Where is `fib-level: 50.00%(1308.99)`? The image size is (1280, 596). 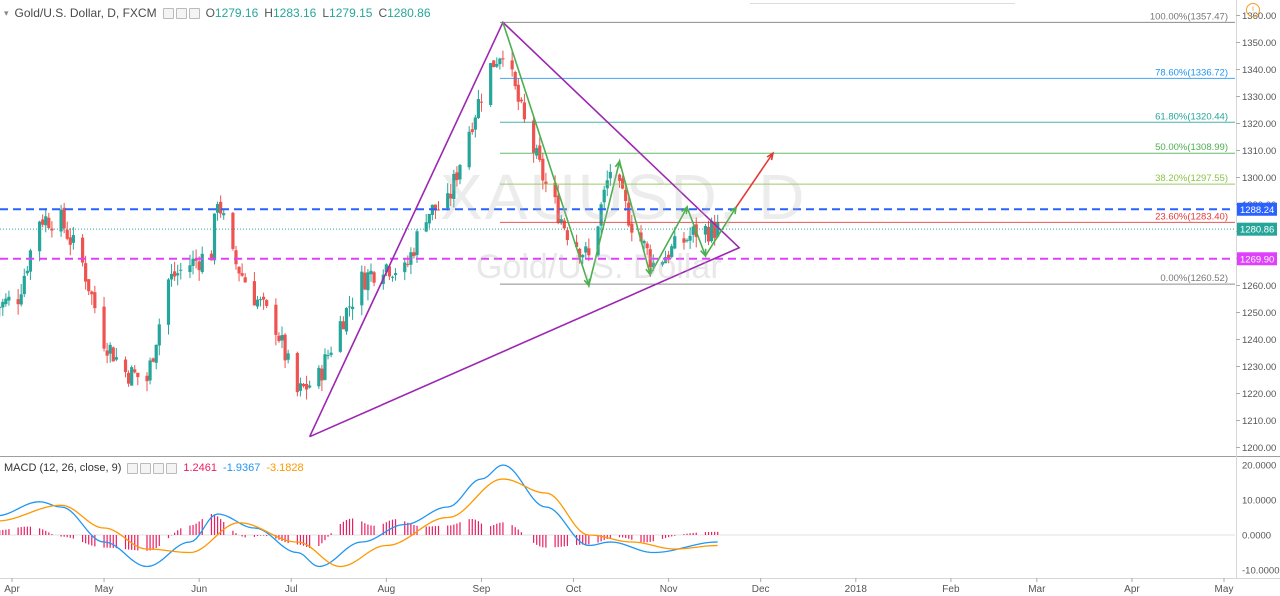
fib-level: 50.00%(1308.99) is located at coordinates (867, 148).